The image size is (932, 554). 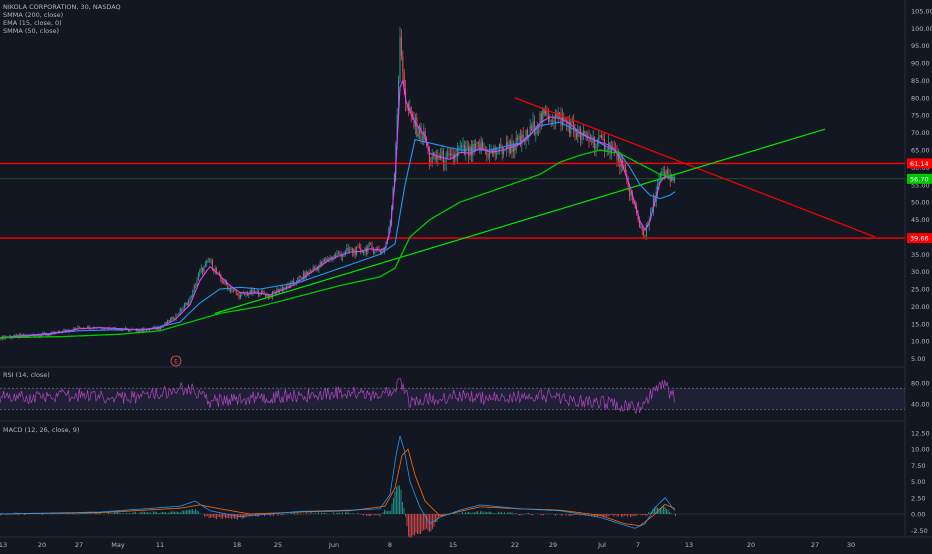 I want to click on price-tick-label: 90.00, so click(x=920, y=64).